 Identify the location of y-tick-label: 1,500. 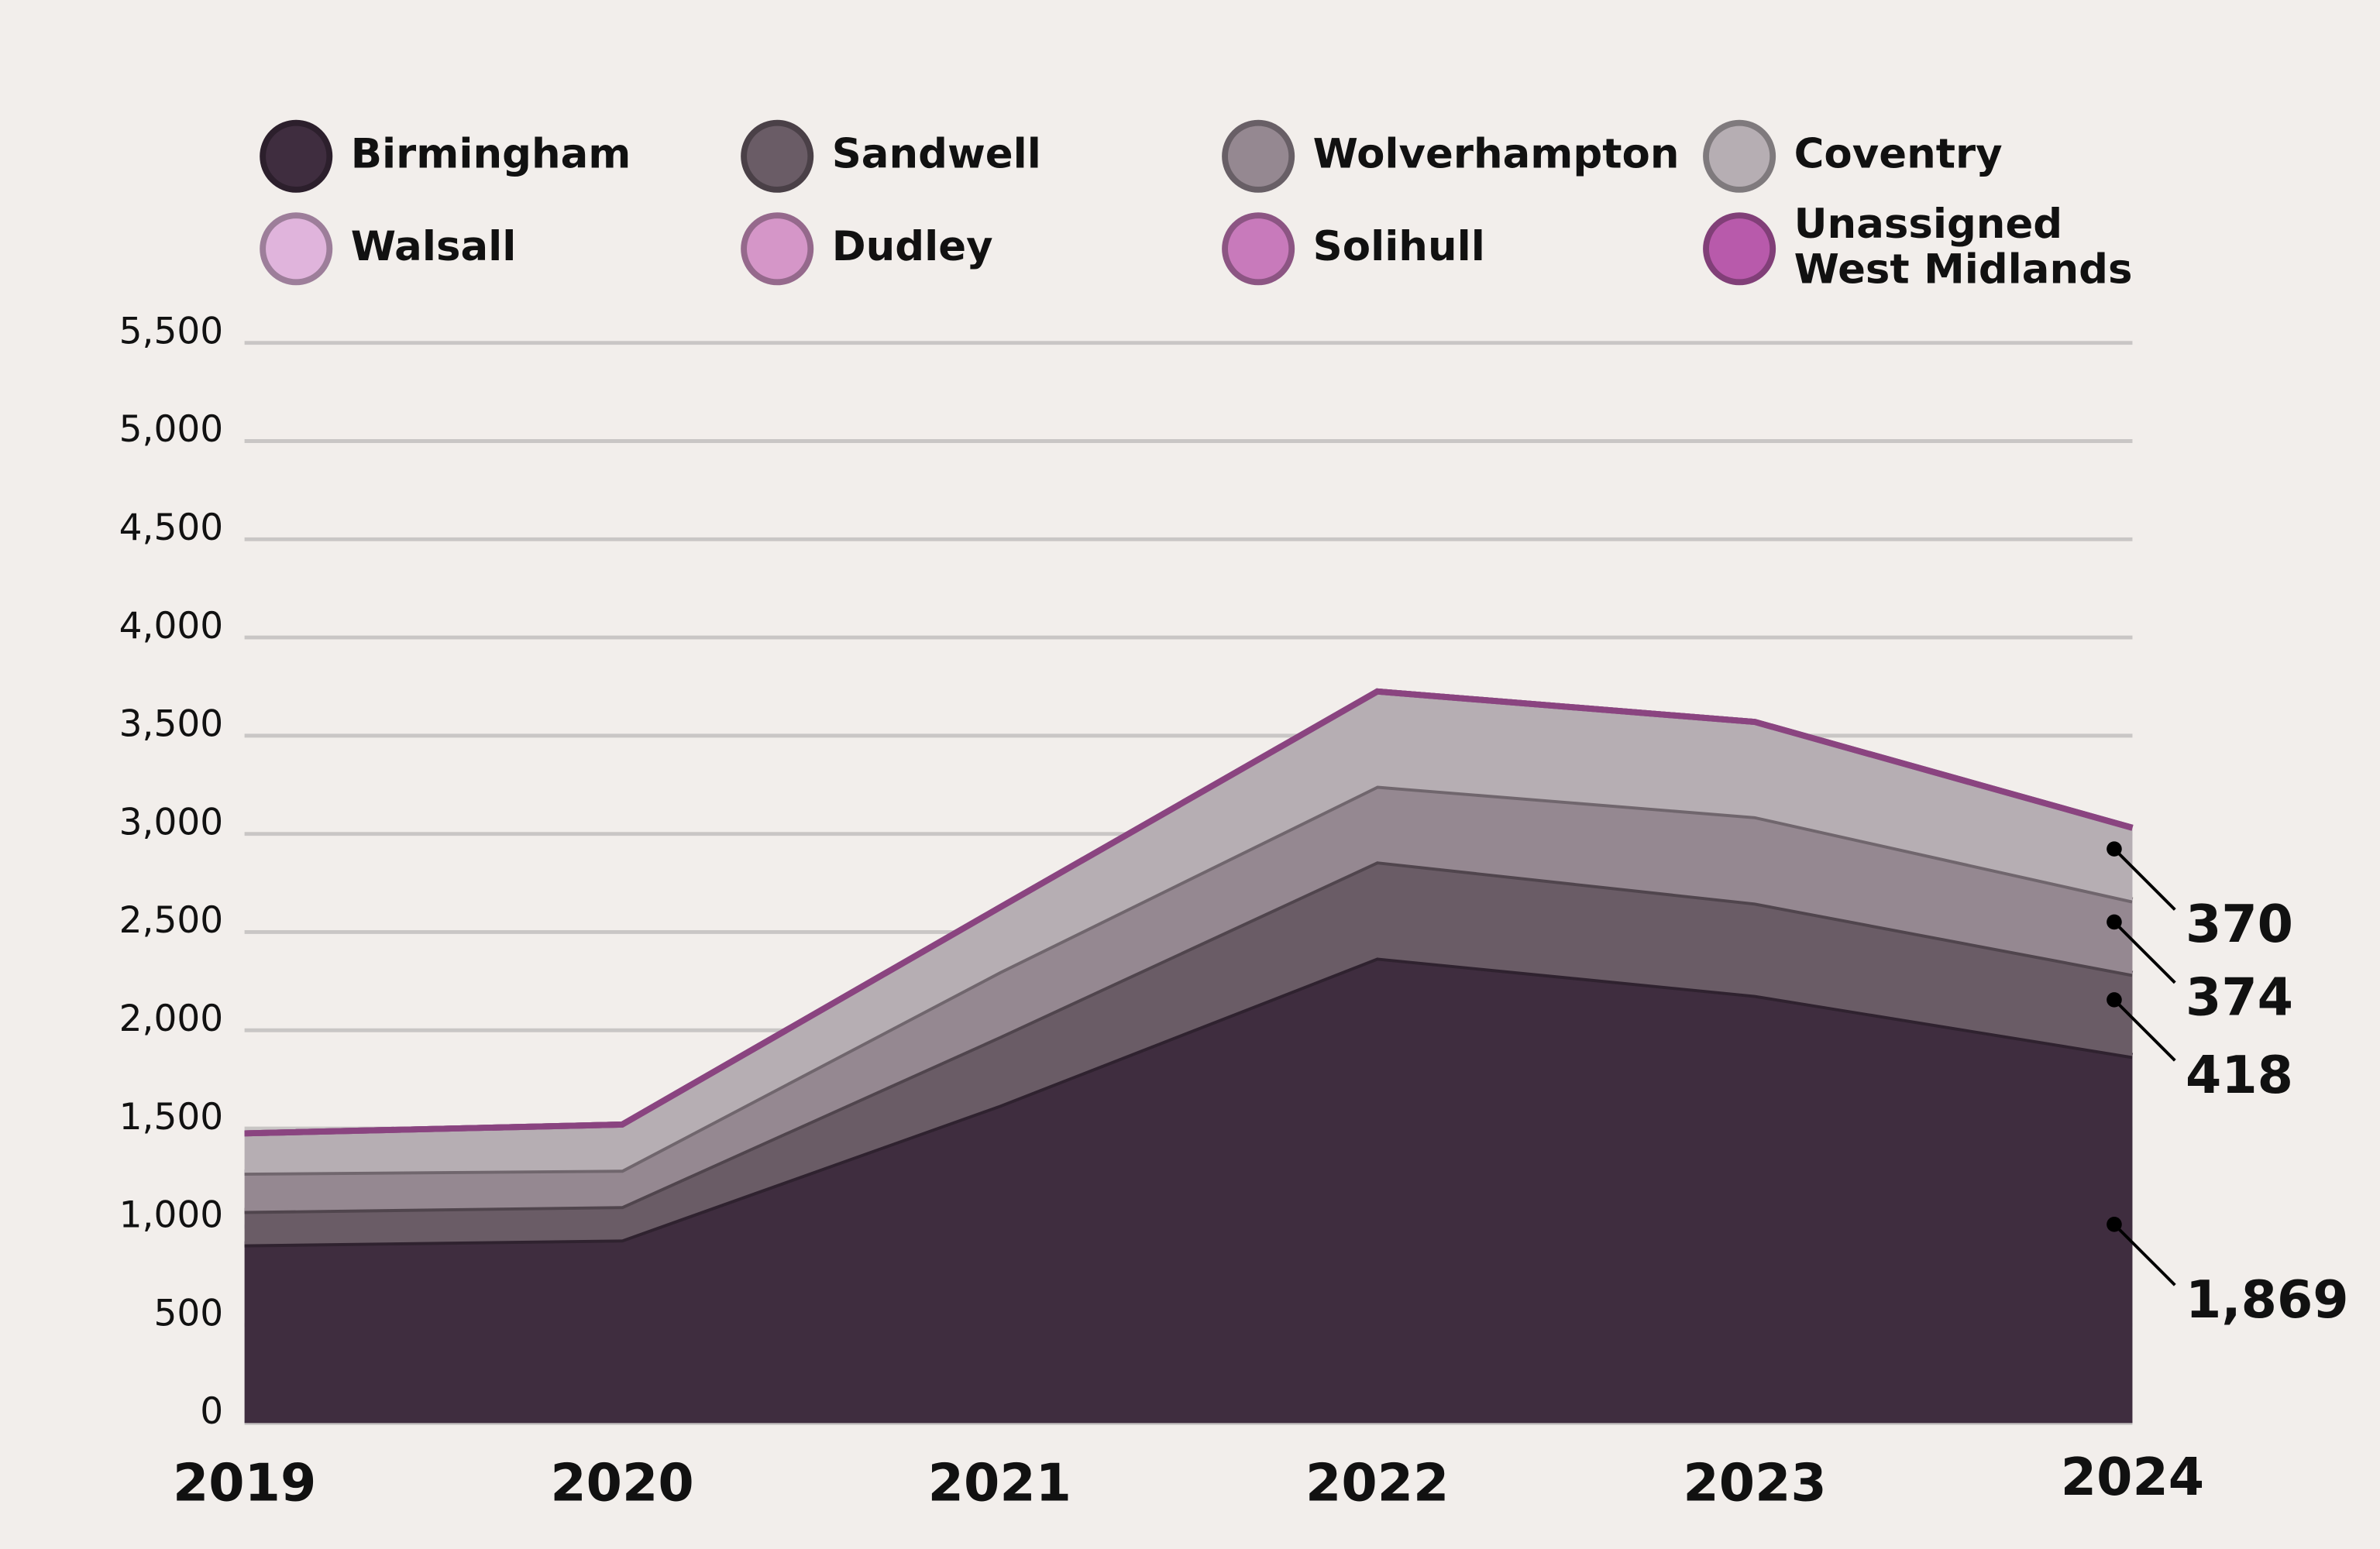
(172, 1117).